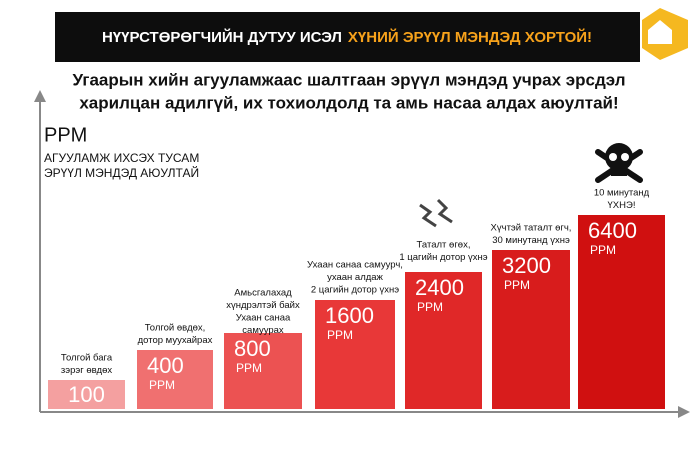  What do you see at coordinates (665, 34) in the screenshot?
I see `logo` at bounding box center [665, 34].